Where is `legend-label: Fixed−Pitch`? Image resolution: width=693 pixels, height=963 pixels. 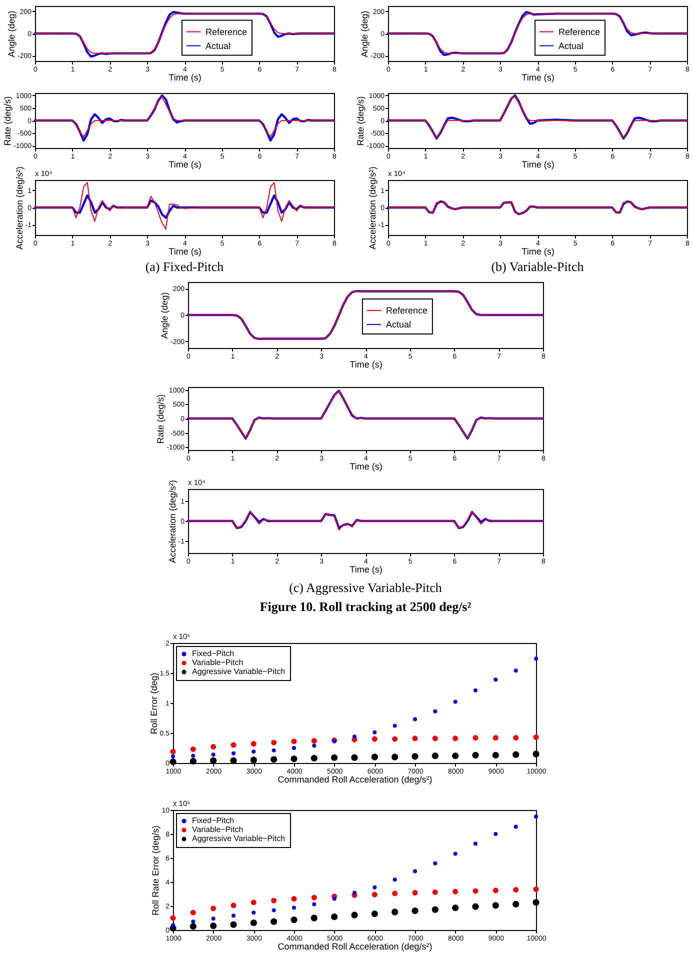
legend-label: Fixed−Pitch is located at coordinates (213, 653).